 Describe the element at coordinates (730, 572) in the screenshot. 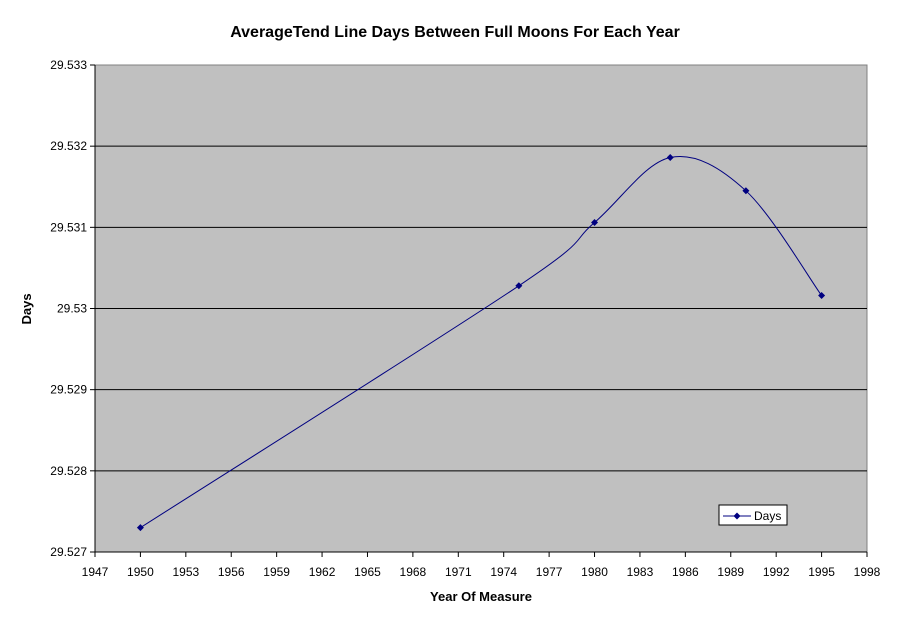

I see `x-tick-label: 1989` at that location.